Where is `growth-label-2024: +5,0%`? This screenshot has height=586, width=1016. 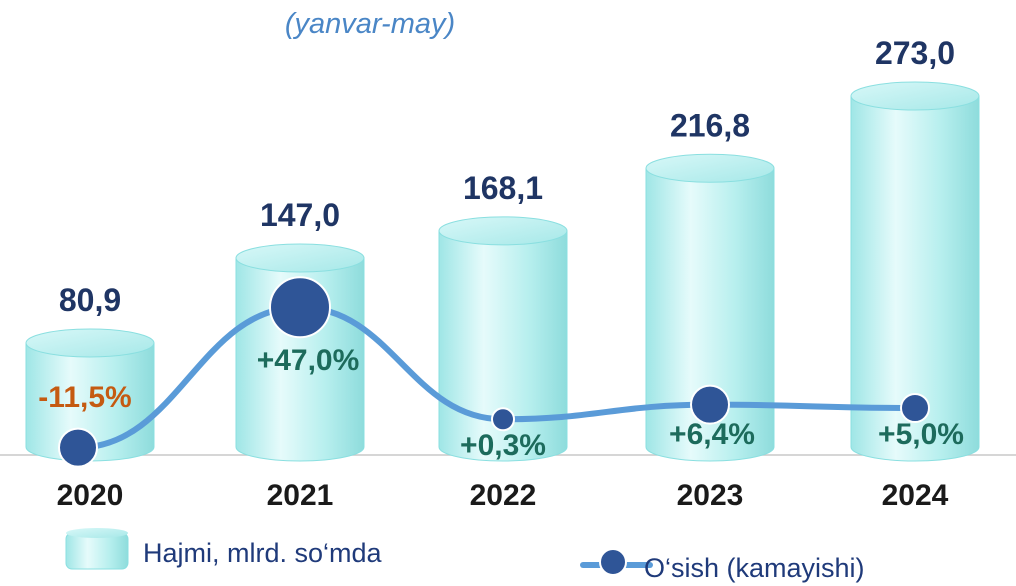 growth-label-2024: +5,0% is located at coordinates (921, 434).